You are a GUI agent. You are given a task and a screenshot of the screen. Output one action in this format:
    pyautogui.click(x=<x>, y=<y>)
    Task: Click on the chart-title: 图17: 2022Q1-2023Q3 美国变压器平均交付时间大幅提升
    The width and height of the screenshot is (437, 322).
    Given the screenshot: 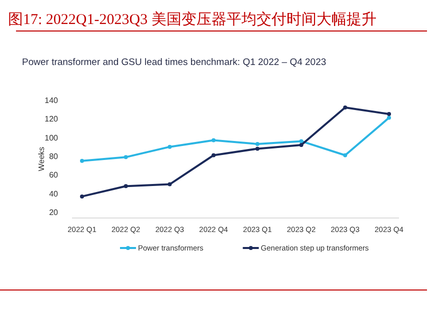 What is the action you would take?
    pyautogui.click(x=192, y=19)
    